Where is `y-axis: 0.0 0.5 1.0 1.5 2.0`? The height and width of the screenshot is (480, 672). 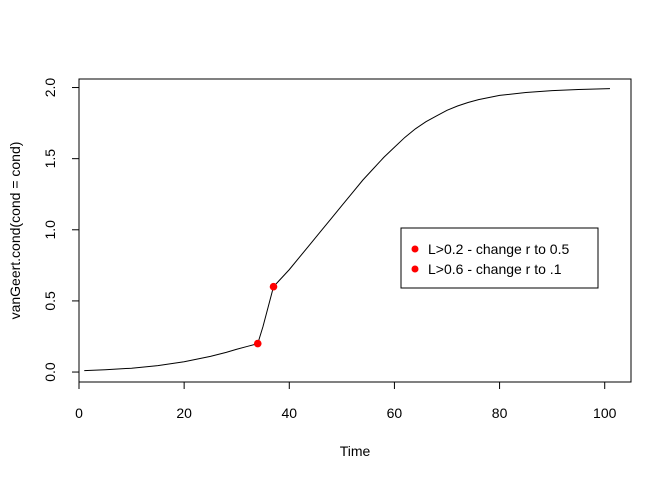 y-axis: 0.0 0.5 1.0 1.5 2.0 is located at coordinates (61, 230).